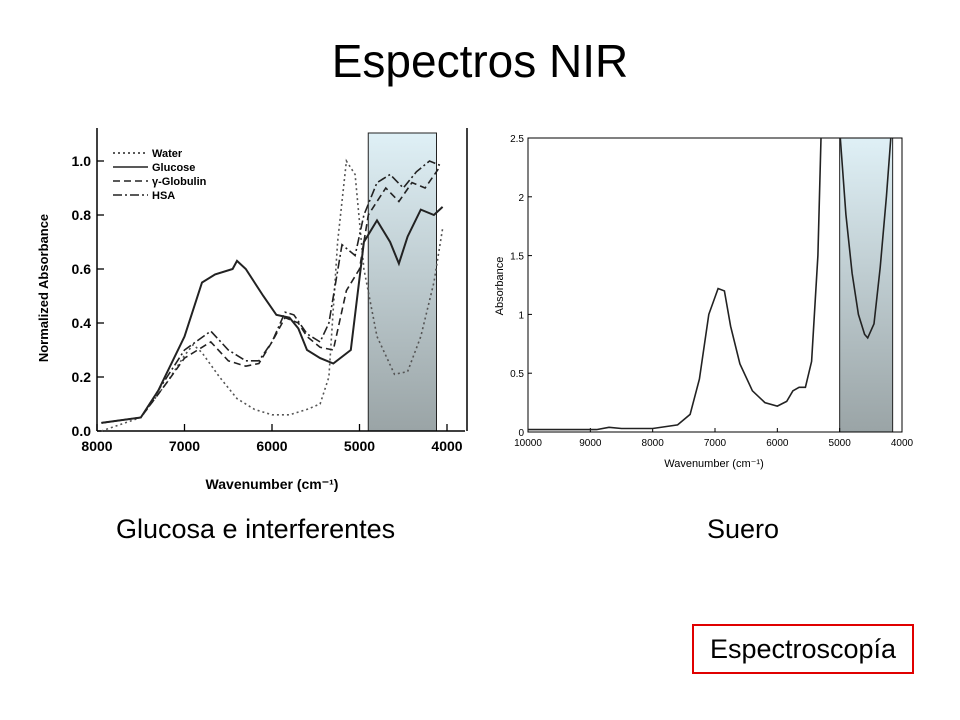 This screenshot has height=720, width=960. What do you see at coordinates (500, 286) in the screenshot?
I see `y-axis-label: Absorbance` at bounding box center [500, 286].